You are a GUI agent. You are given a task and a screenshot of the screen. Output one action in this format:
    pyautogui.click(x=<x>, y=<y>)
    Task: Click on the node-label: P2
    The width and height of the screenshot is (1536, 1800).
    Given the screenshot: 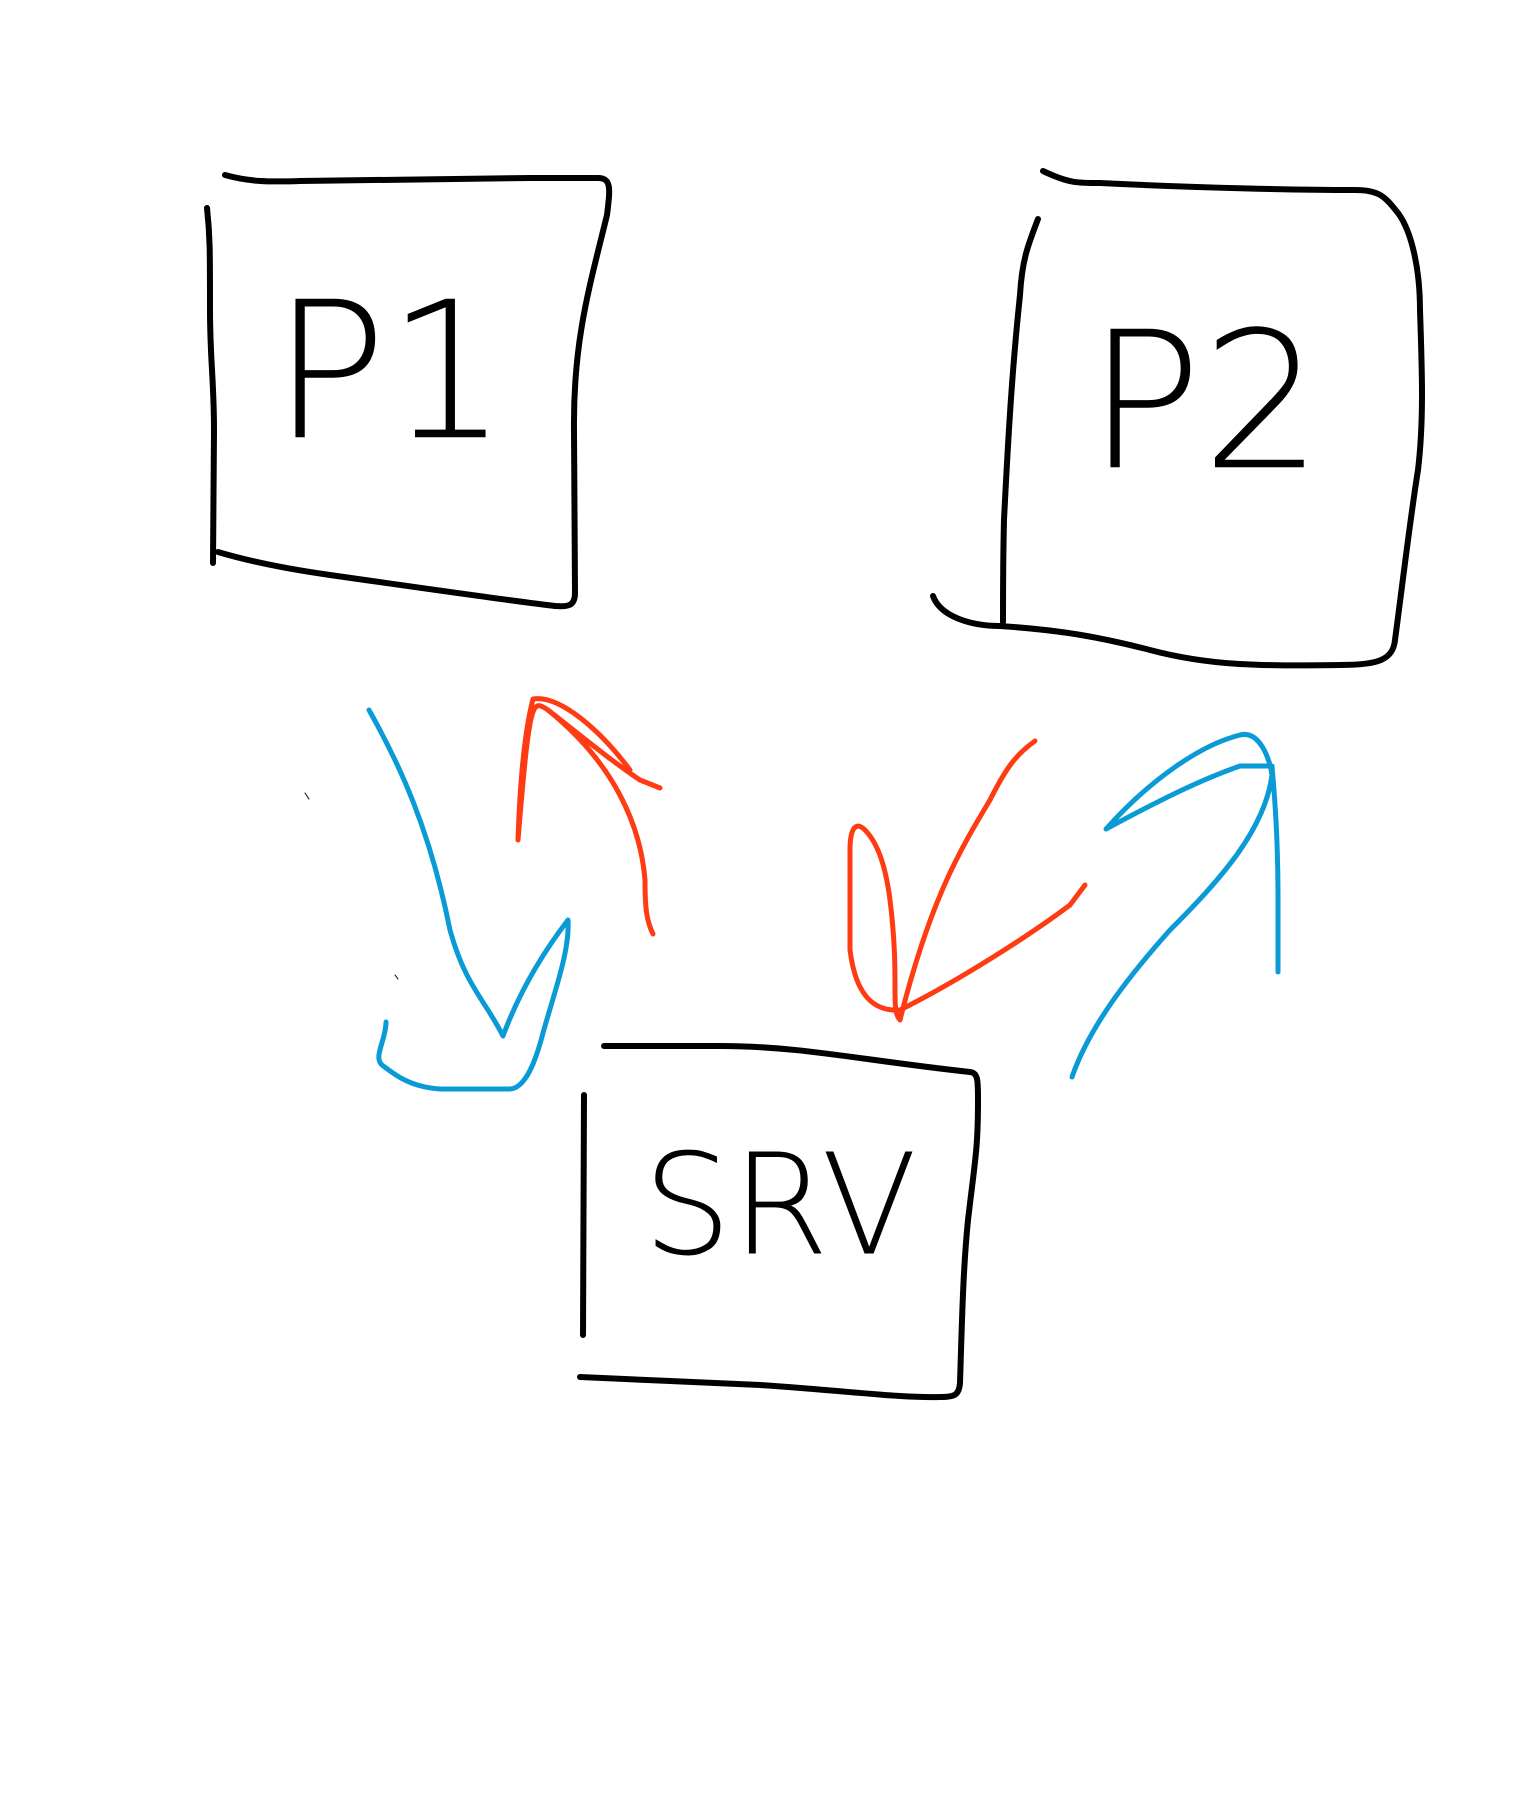 What is the action you would take?
    pyautogui.click(x=1204, y=401)
    